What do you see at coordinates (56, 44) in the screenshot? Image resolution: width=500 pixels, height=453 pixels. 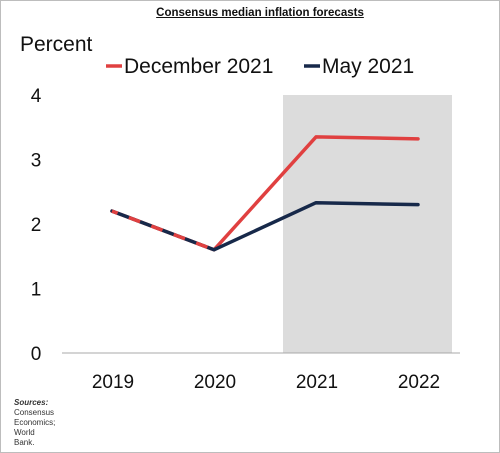 I see `y-axis-label: Percent` at bounding box center [56, 44].